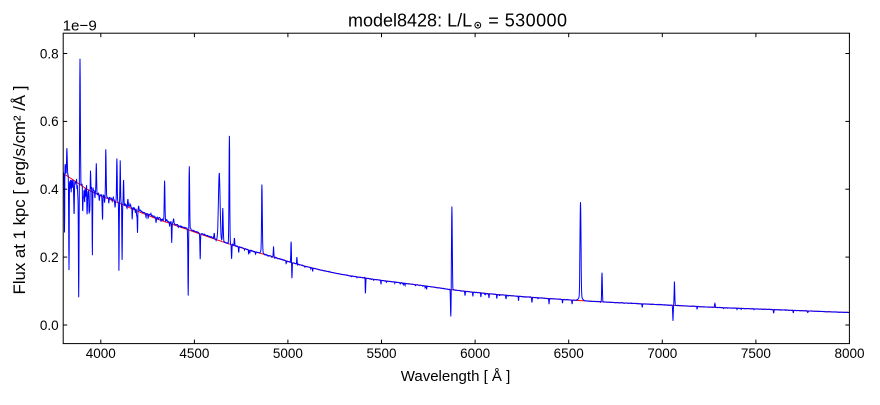 This screenshot has width=880, height=405. I want to click on svg-text: 5000, so click(288, 353).